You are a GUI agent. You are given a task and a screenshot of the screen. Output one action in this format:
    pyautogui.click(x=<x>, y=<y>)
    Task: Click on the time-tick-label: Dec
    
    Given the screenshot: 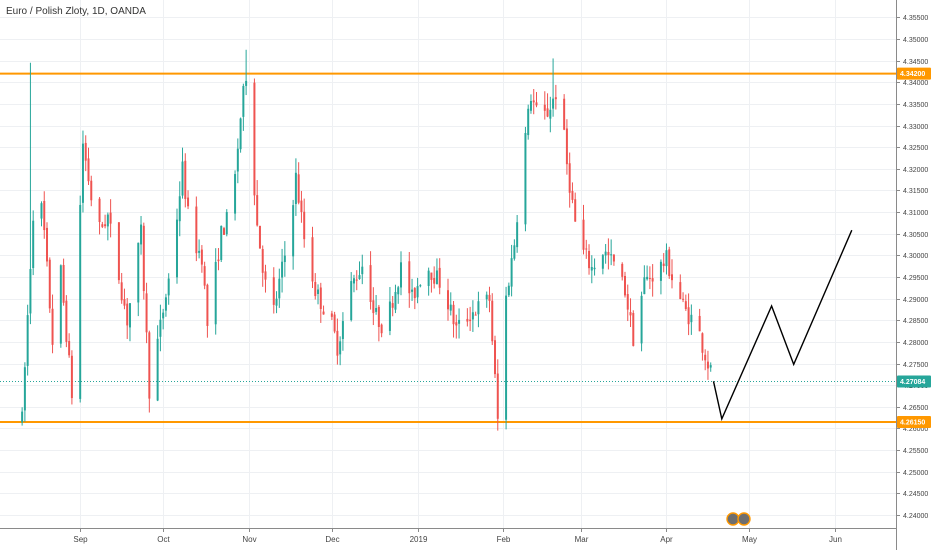 What is the action you would take?
    pyautogui.click(x=332, y=539)
    